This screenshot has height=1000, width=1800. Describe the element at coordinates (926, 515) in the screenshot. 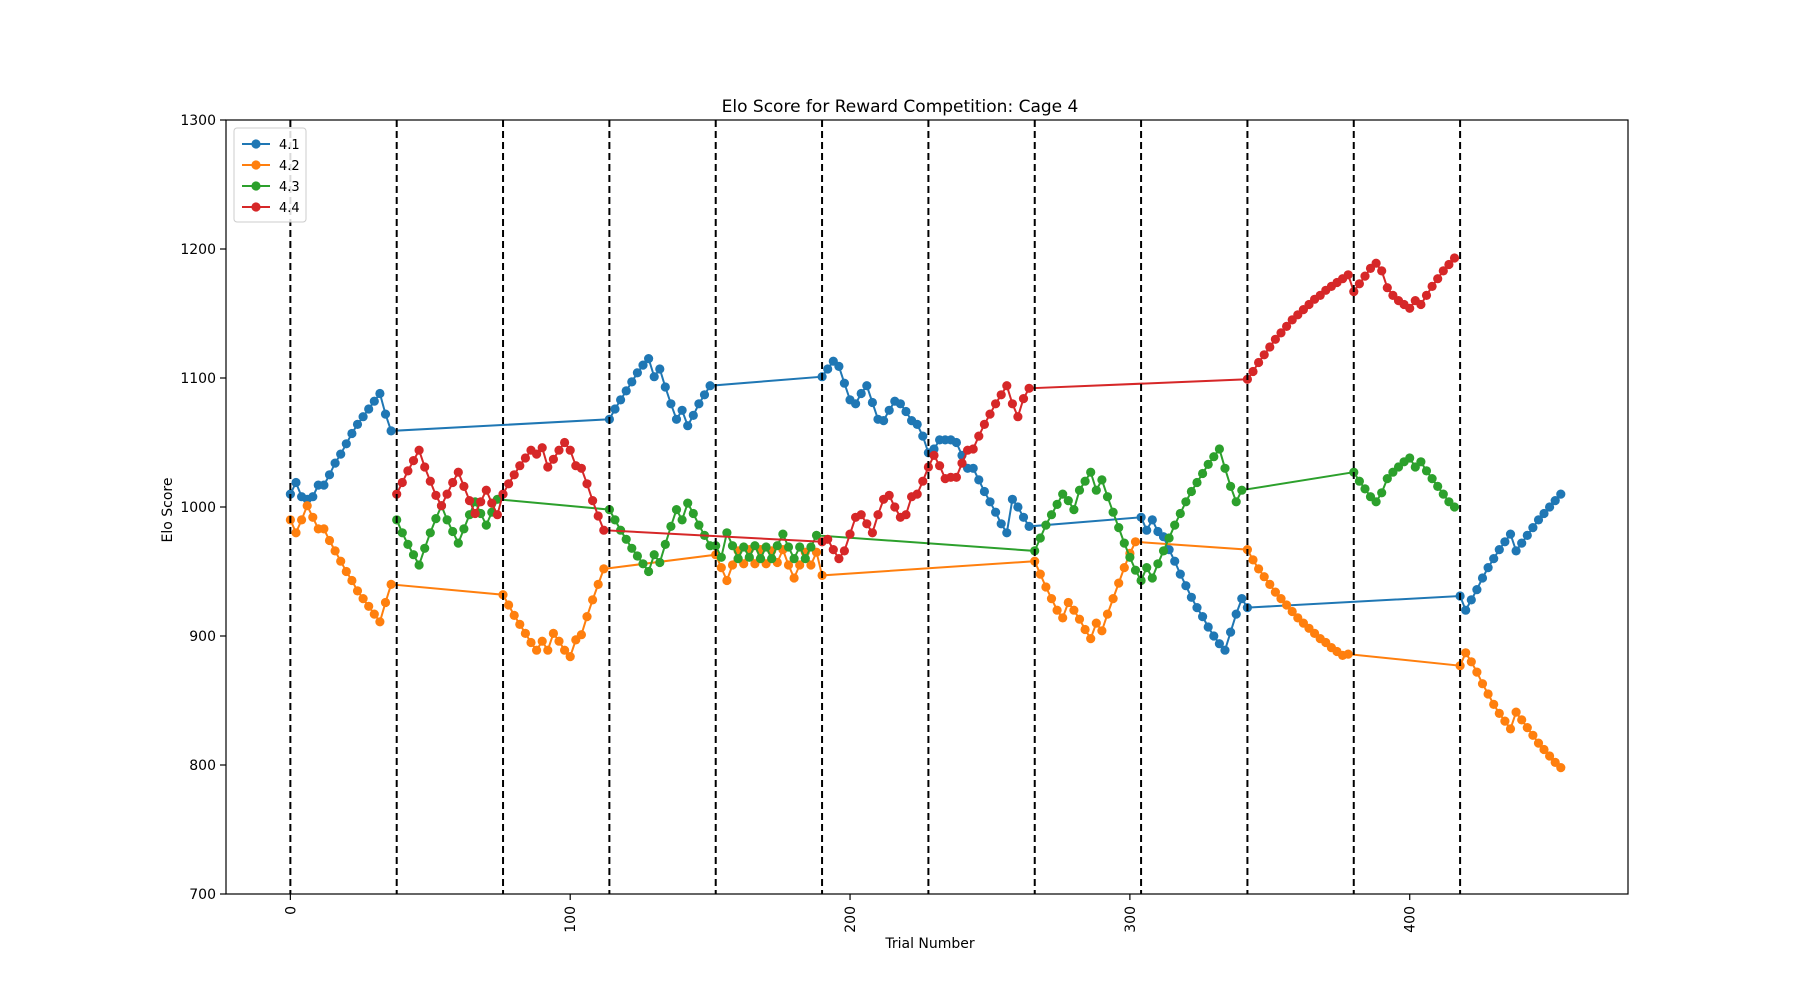

I see `series-4.3` at that location.